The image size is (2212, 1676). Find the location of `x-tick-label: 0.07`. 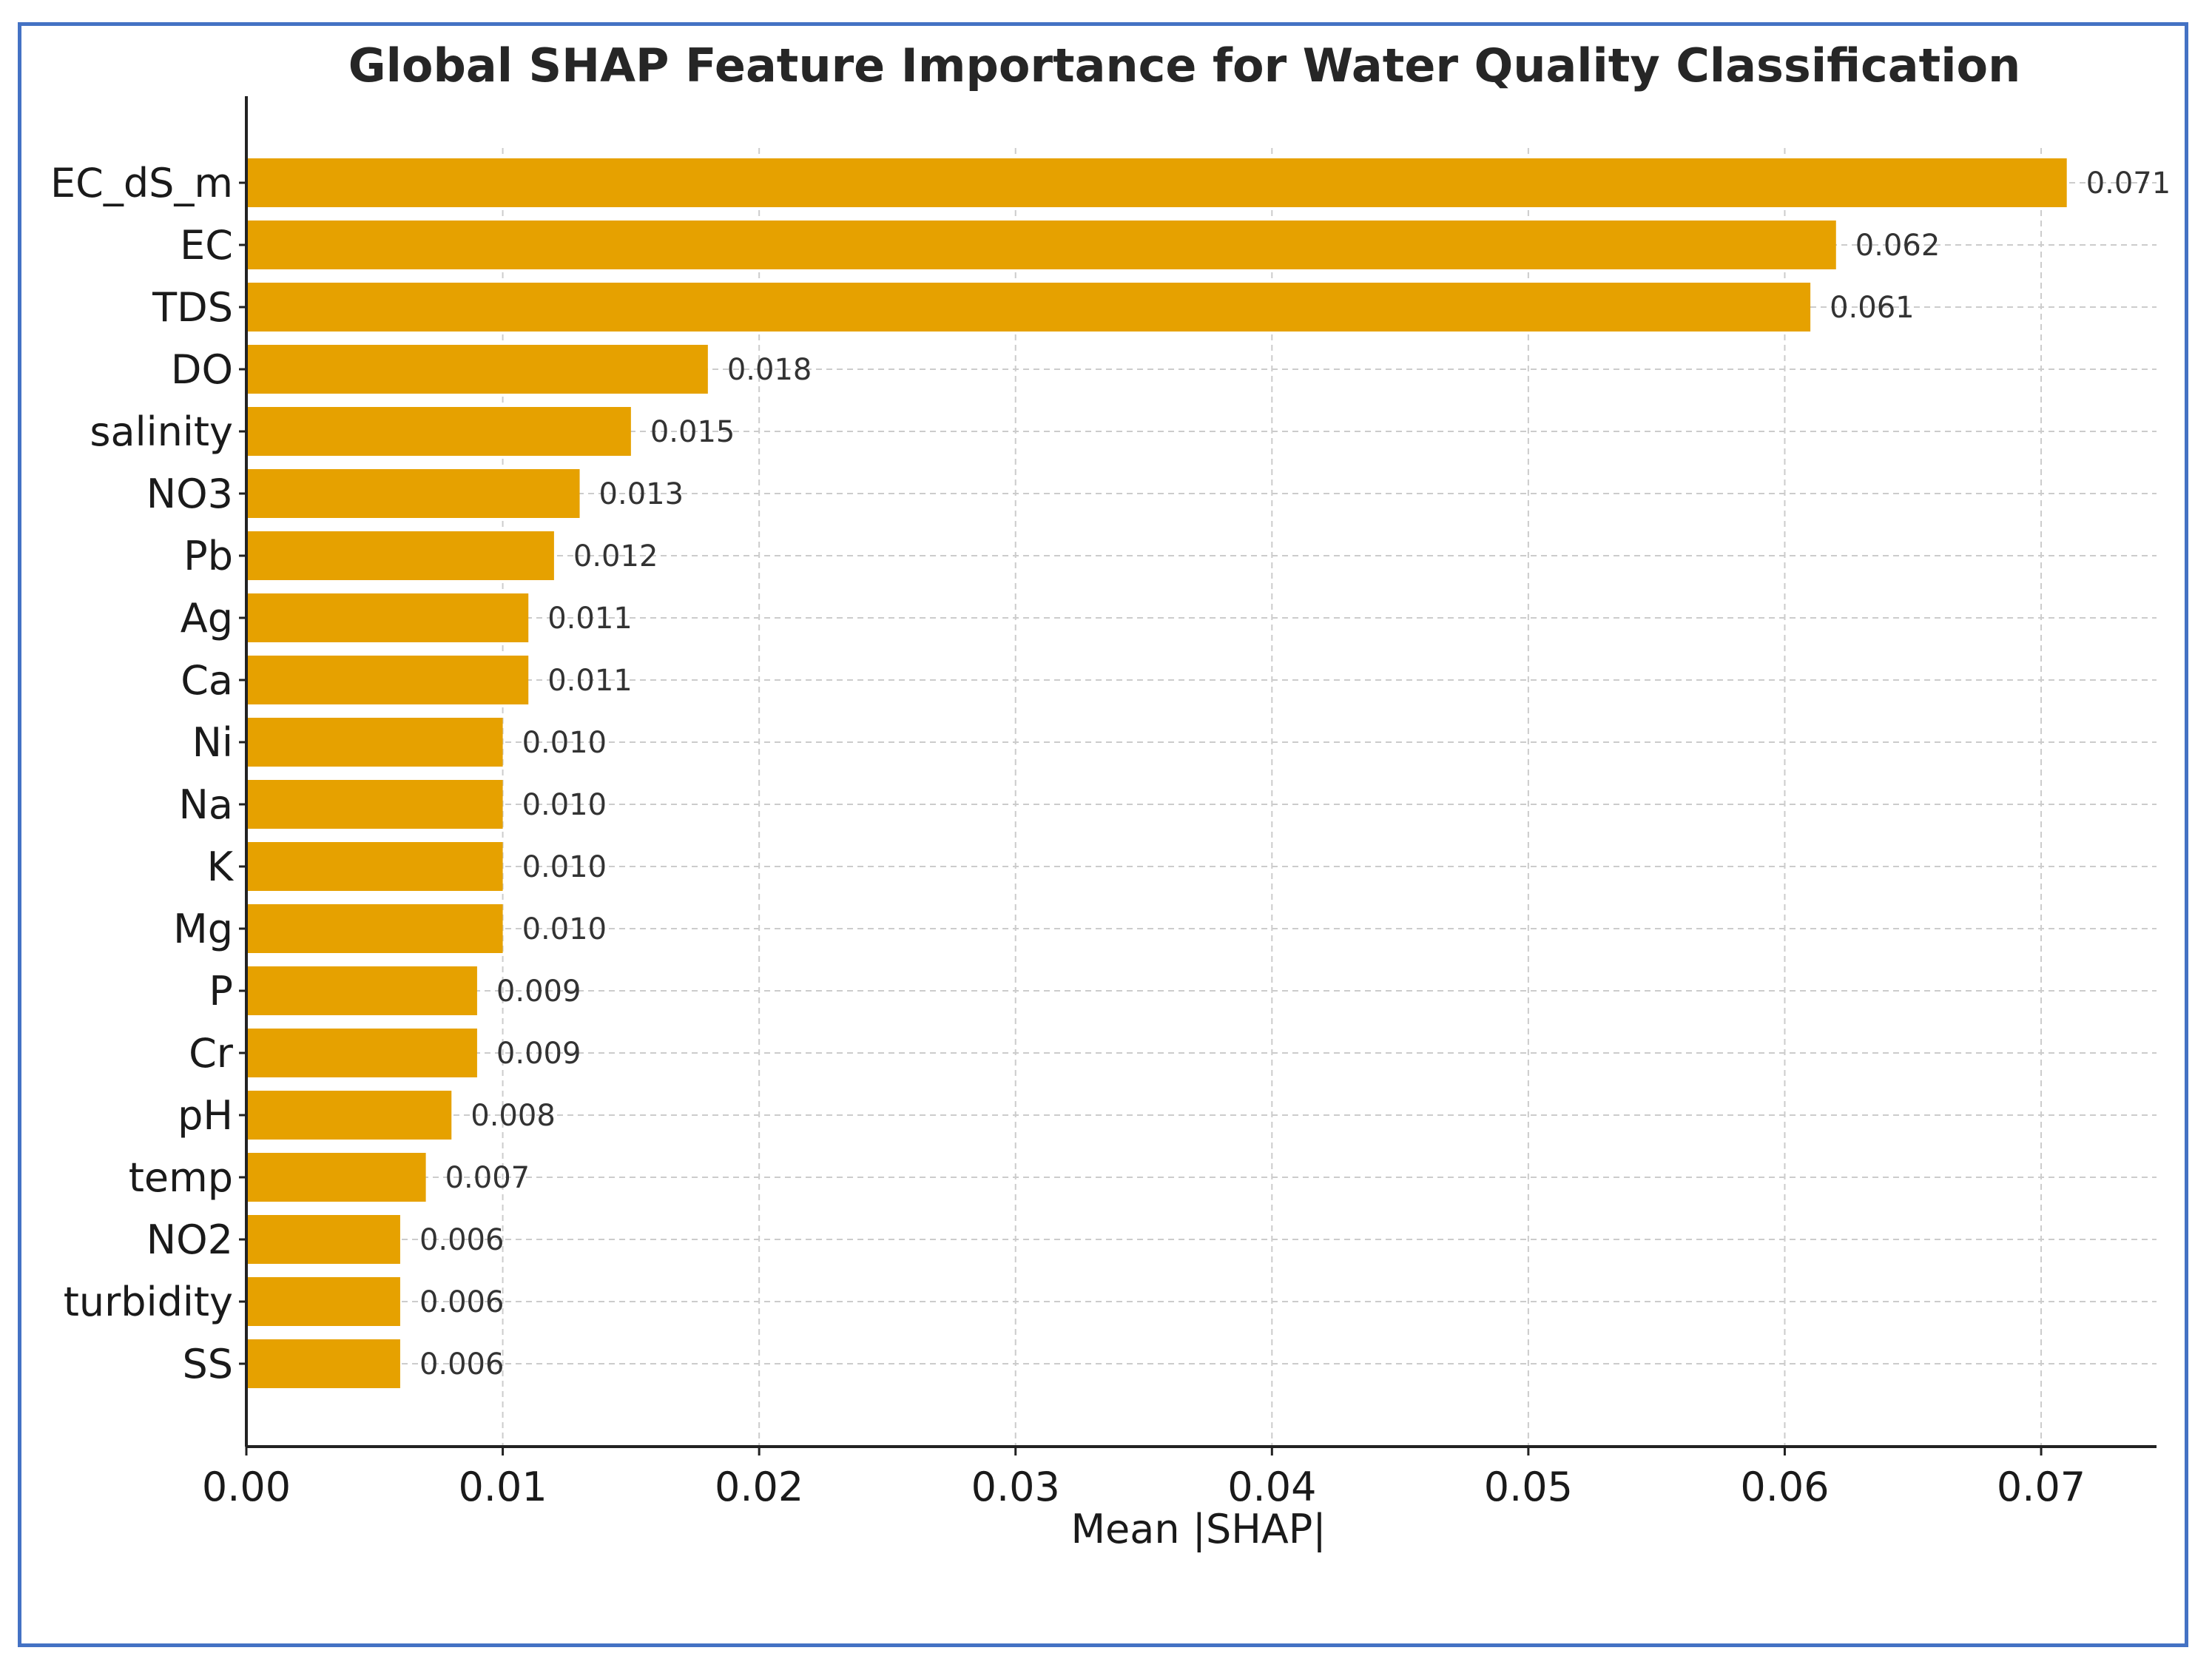

x-tick-label: 0.07 is located at coordinates (2041, 1487).